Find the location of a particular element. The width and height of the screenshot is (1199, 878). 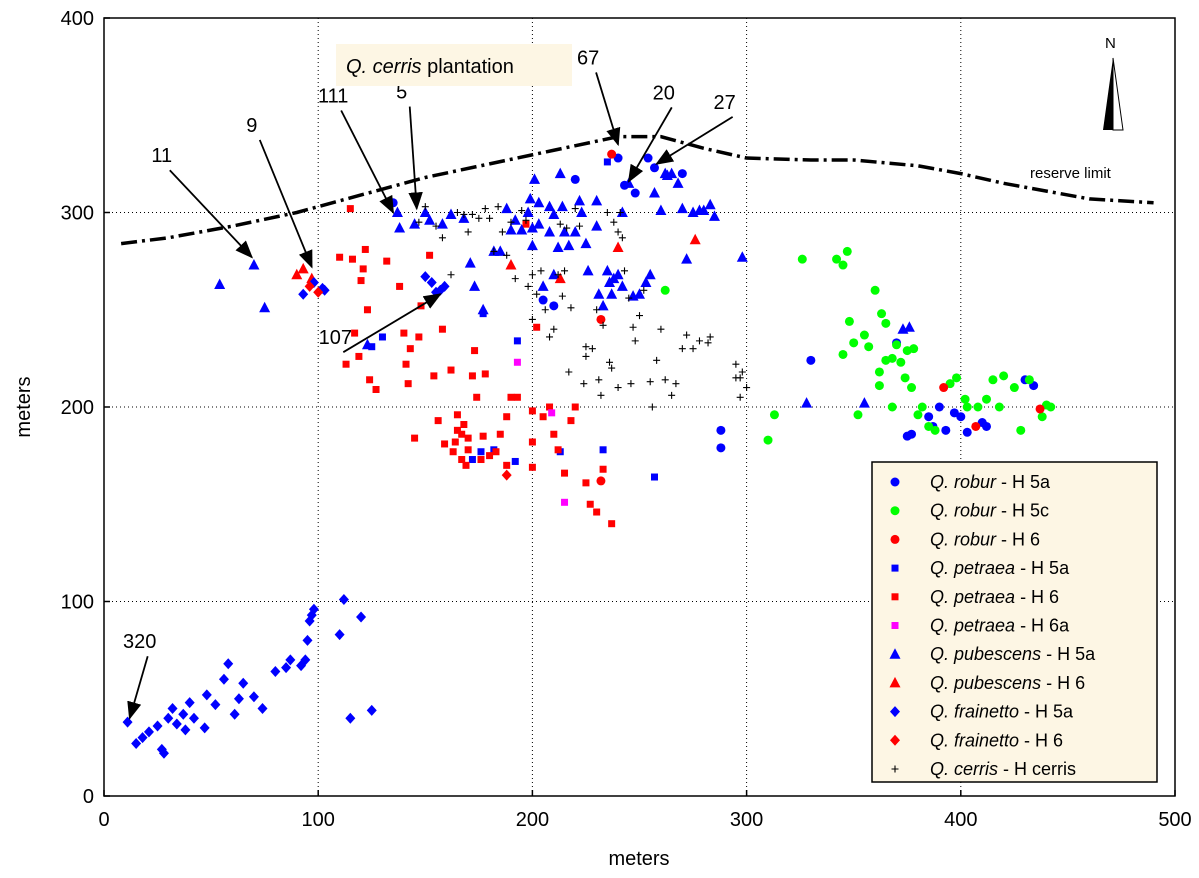

legend-habitat: - H 6 is located at coordinates (1037, 597).